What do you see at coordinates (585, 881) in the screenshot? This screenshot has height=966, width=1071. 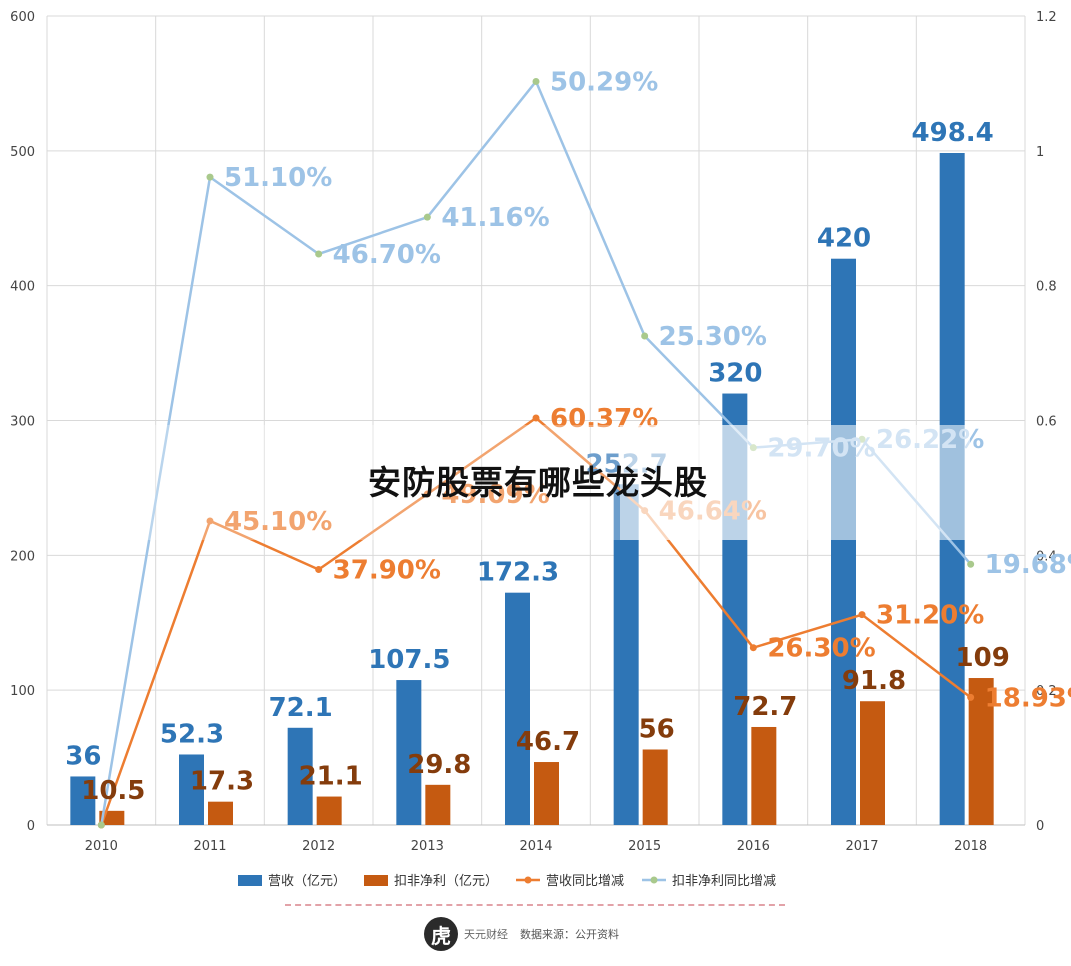 I see `legend-label: 营收同比增减` at bounding box center [585, 881].